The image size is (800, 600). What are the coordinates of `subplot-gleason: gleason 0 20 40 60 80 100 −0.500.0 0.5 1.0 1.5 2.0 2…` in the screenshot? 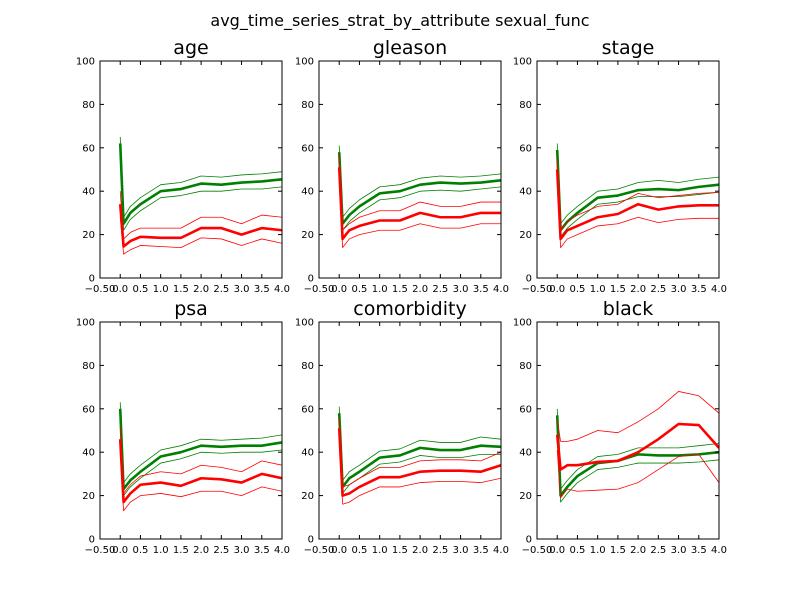 It's located at (402, 166).